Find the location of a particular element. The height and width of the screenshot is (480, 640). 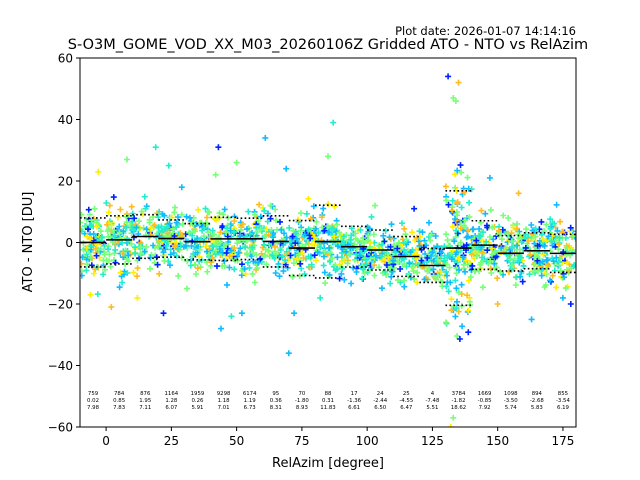

bin-mean: -2.68 is located at coordinates (537, 401).